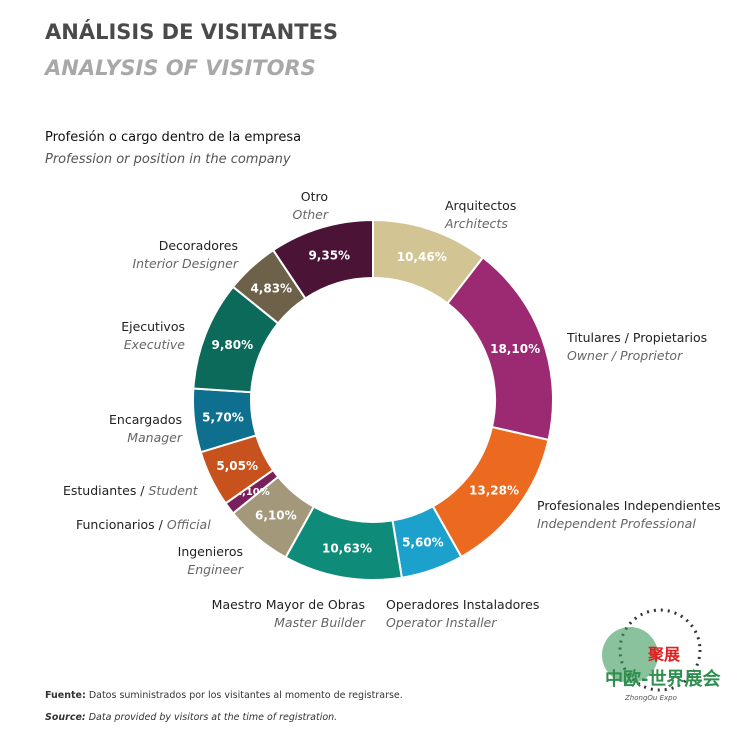  Describe the element at coordinates (145, 428) in the screenshot. I see `legend-label-manager: Encargados Manager` at that location.